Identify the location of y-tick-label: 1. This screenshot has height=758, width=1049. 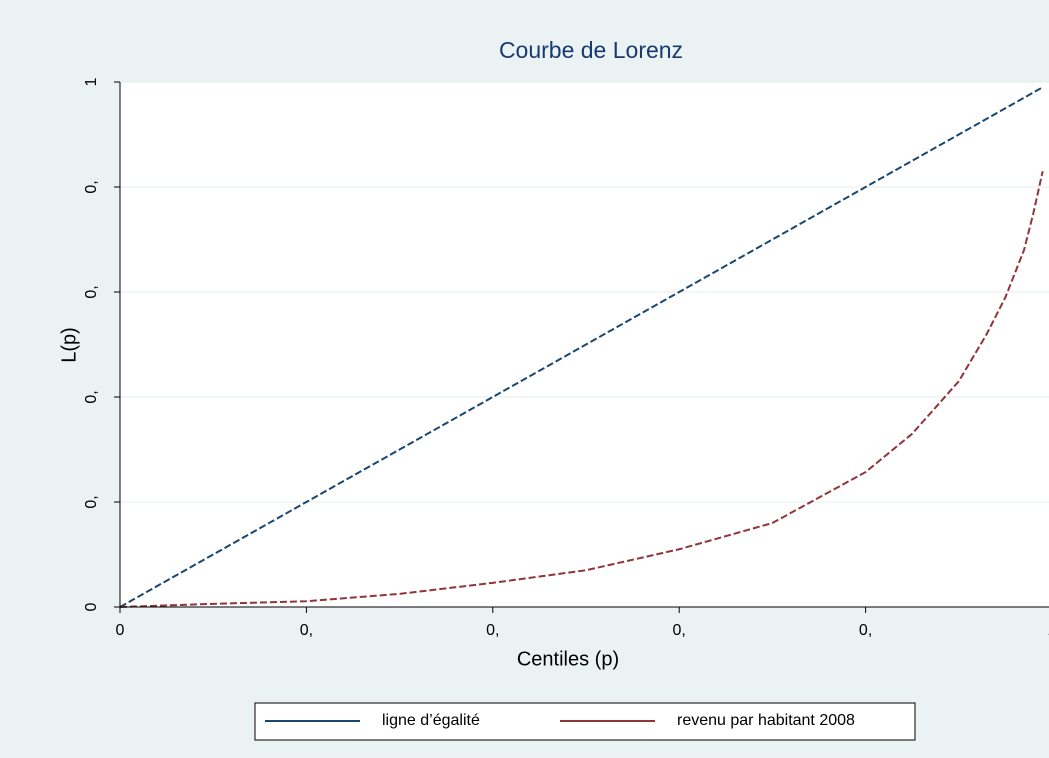
(91, 81).